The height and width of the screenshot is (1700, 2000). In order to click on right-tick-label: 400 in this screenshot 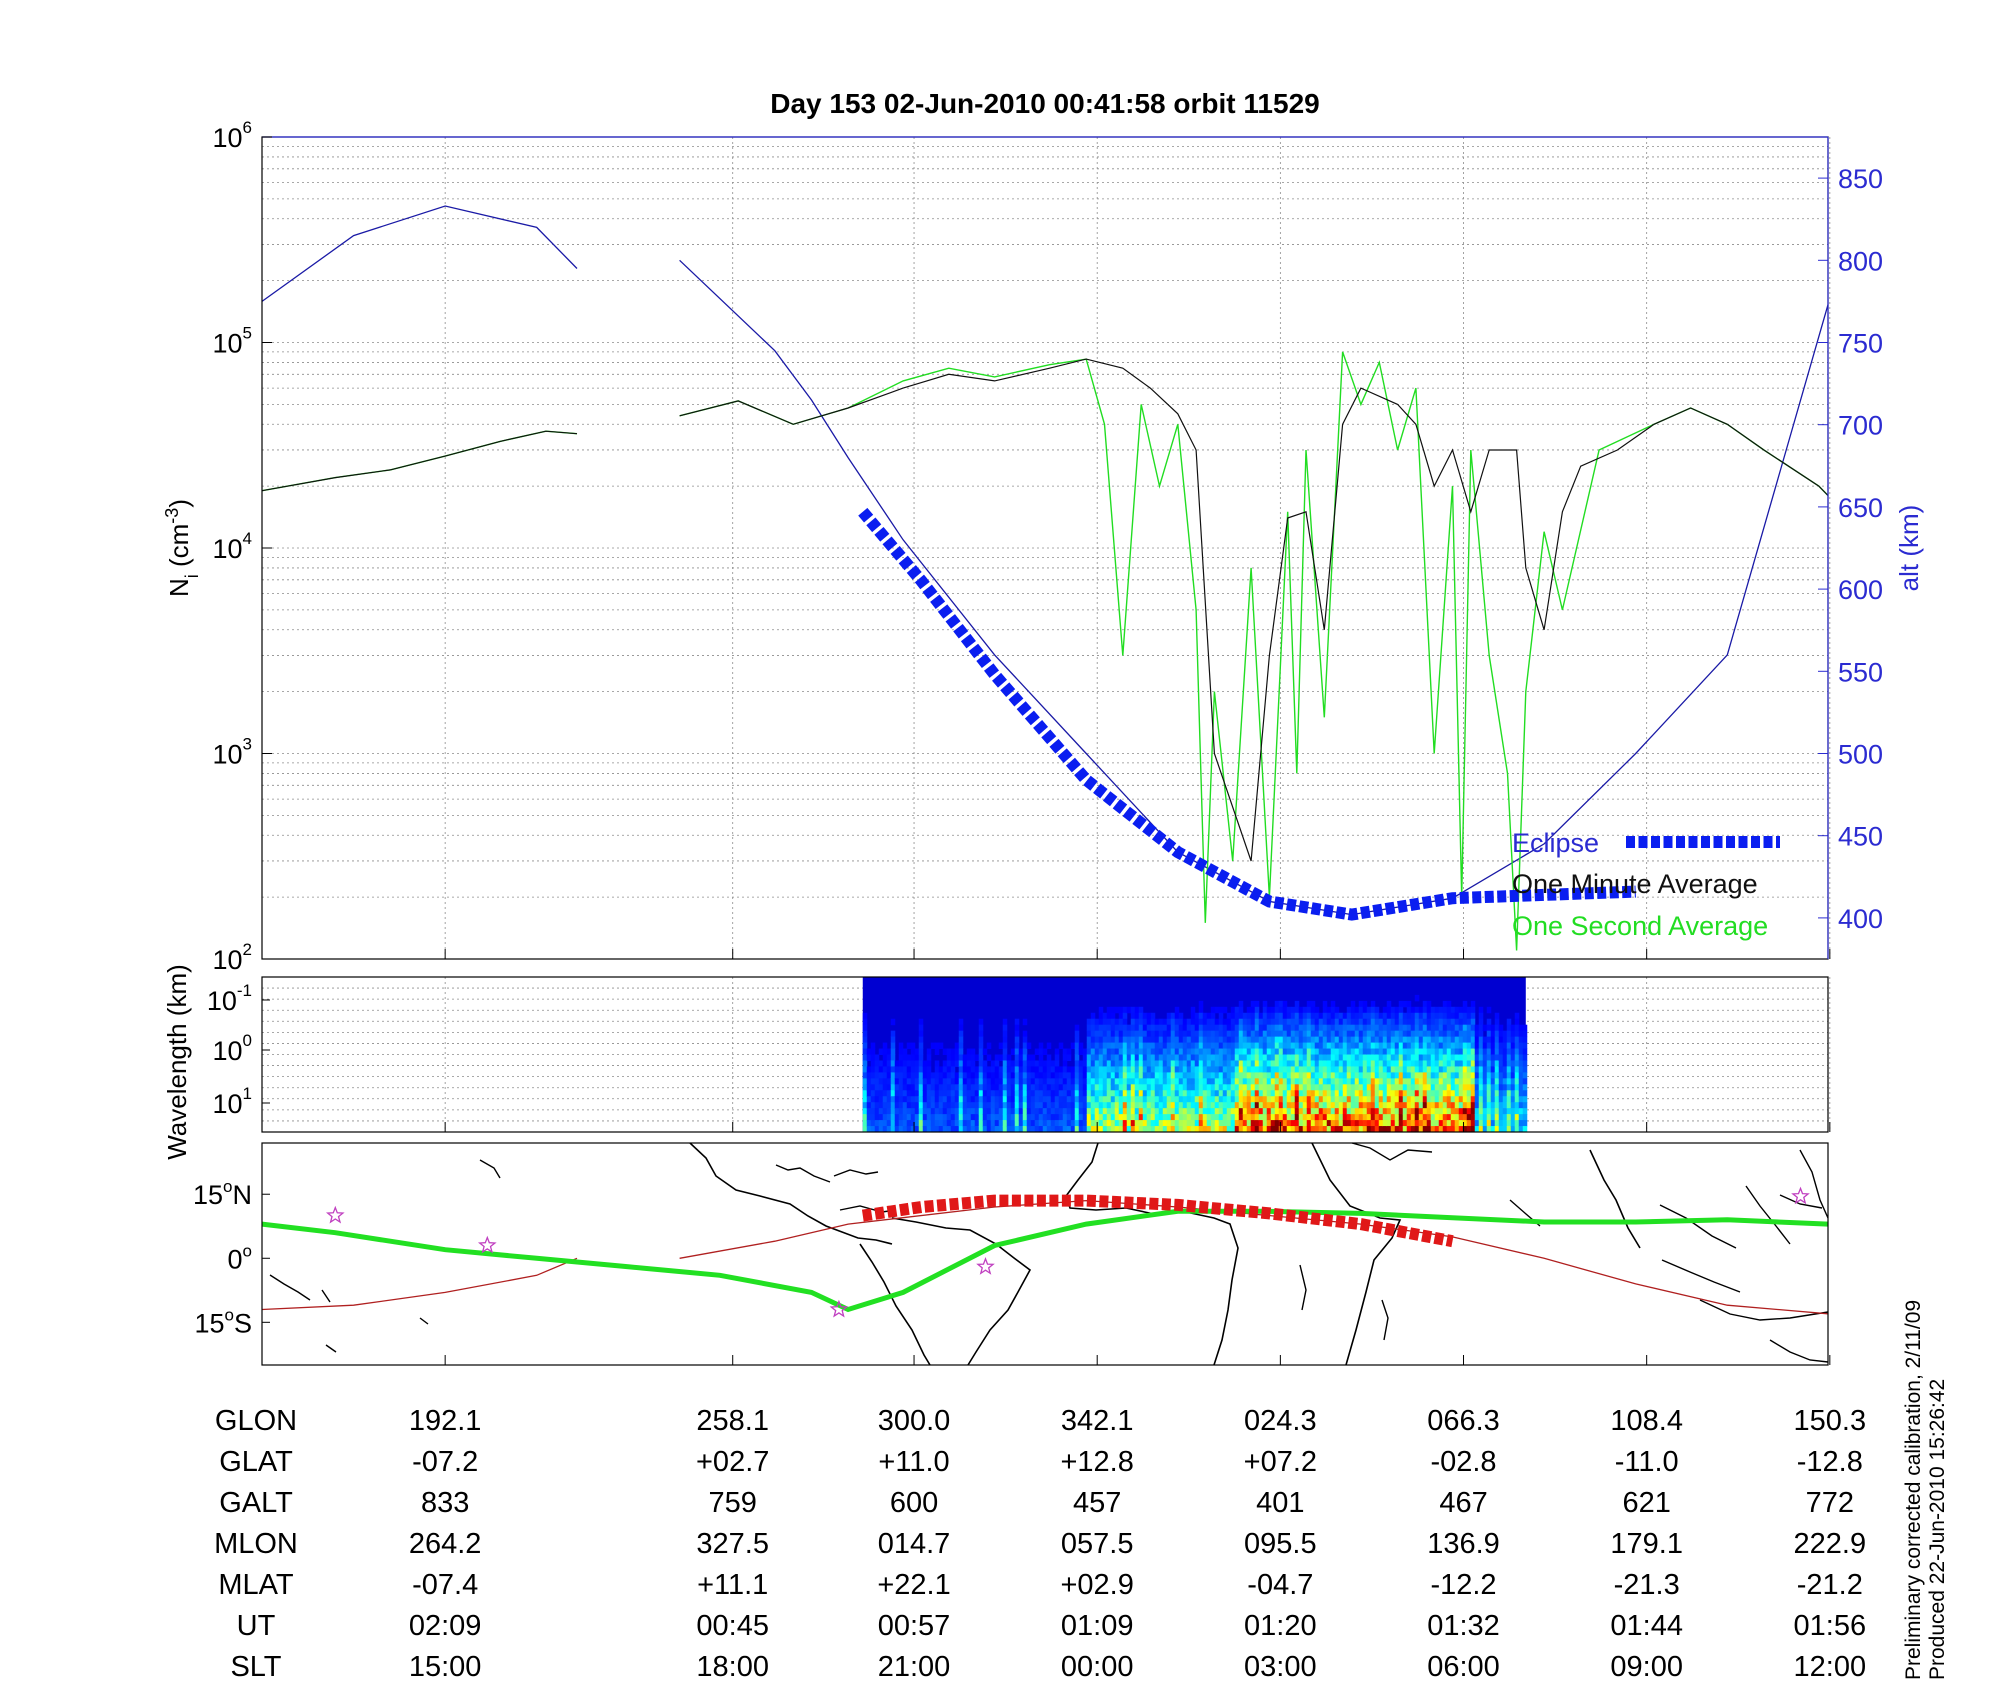, I will do `click(1860, 919)`.